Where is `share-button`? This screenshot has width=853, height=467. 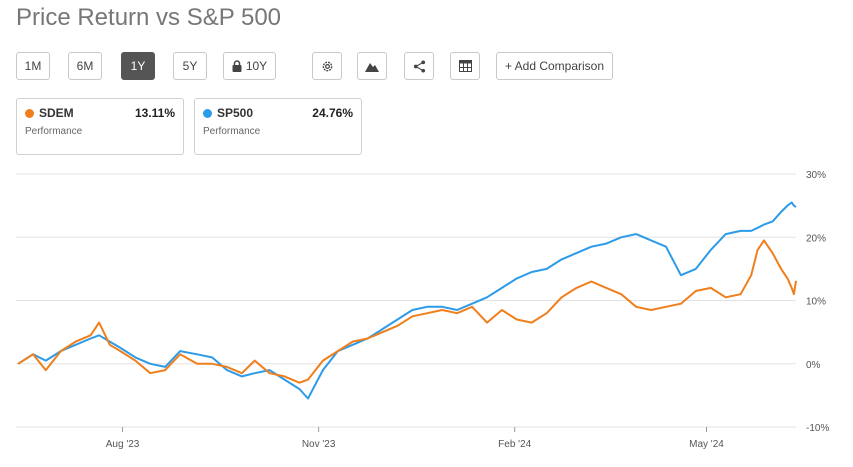
share-button is located at coordinates (419, 66).